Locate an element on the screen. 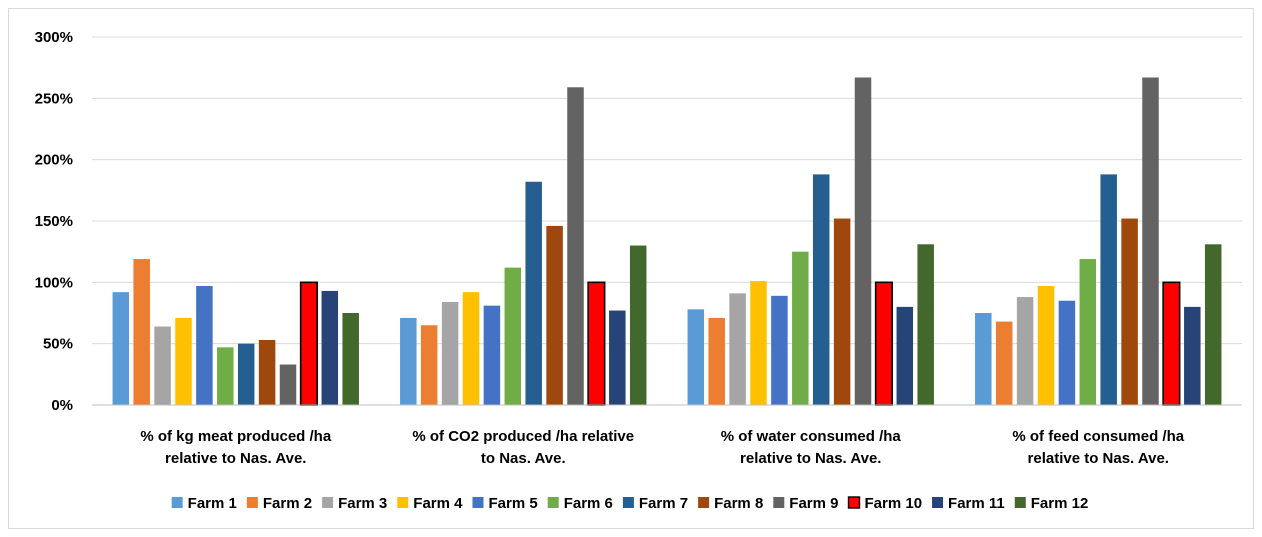 Image resolution: width=1262 pixels, height=537 pixels. legend-label: Farm 6 is located at coordinates (588, 503).